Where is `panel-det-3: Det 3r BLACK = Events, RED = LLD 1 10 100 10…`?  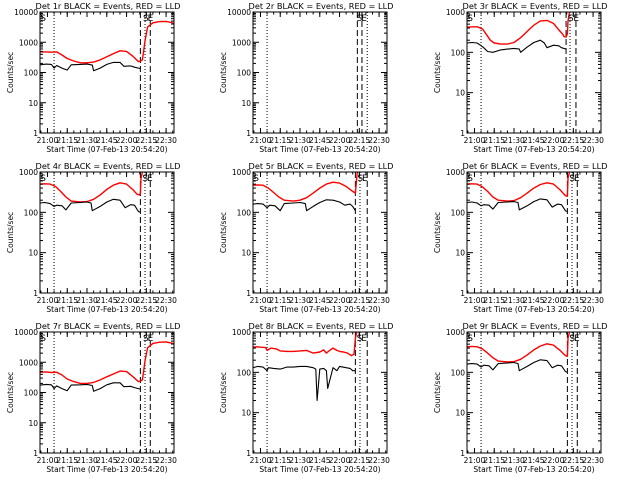 panel-det-3: Det 3r BLACK = Events, RED = LLD 1 10 100 10… is located at coordinates (520, 77).